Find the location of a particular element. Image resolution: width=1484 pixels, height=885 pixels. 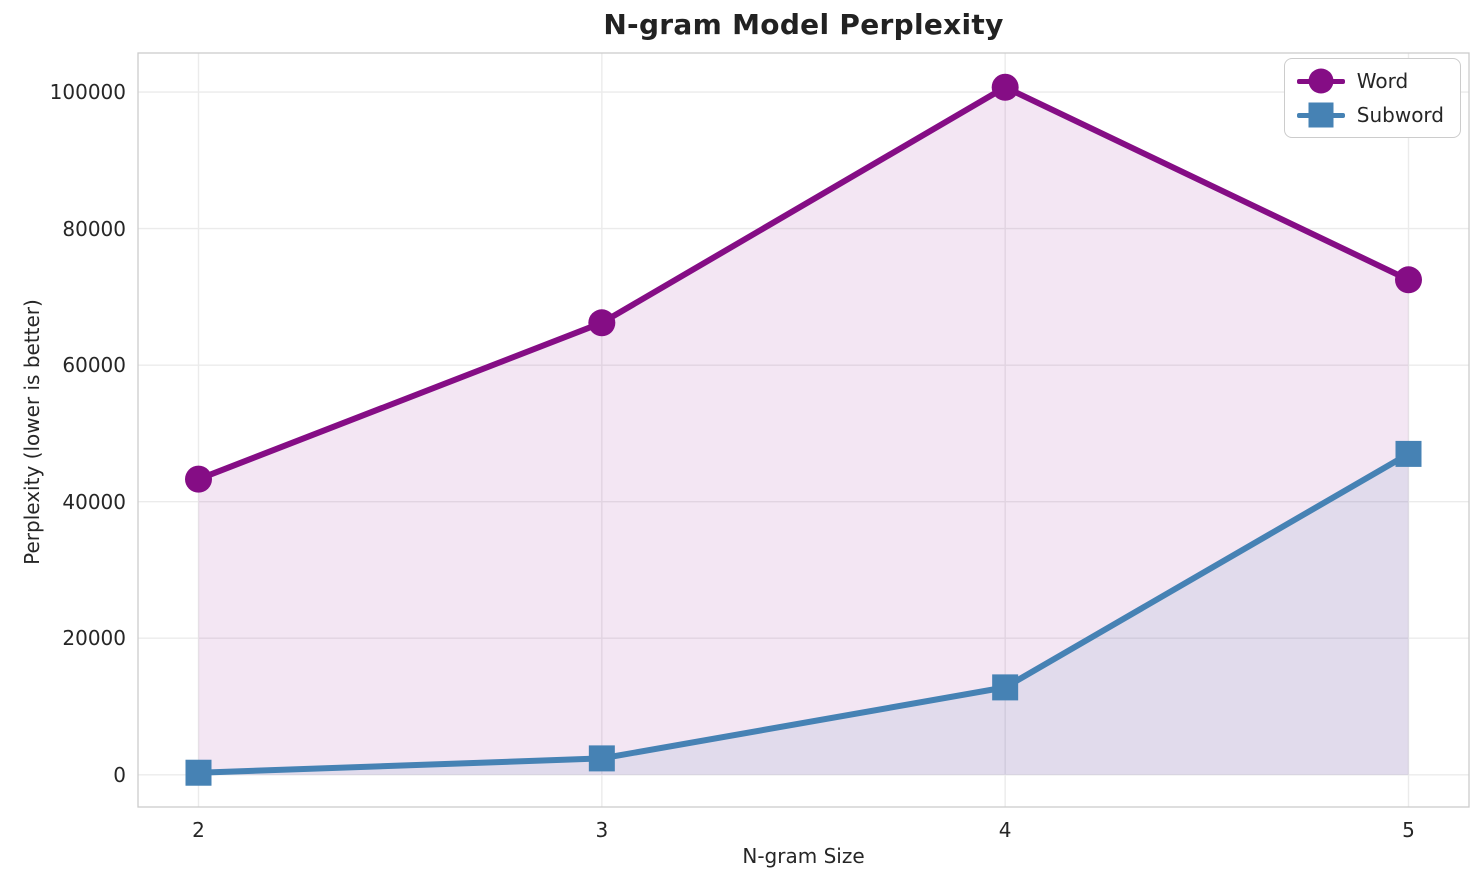

y-tick-label: 40000 is located at coordinates (94, 501).